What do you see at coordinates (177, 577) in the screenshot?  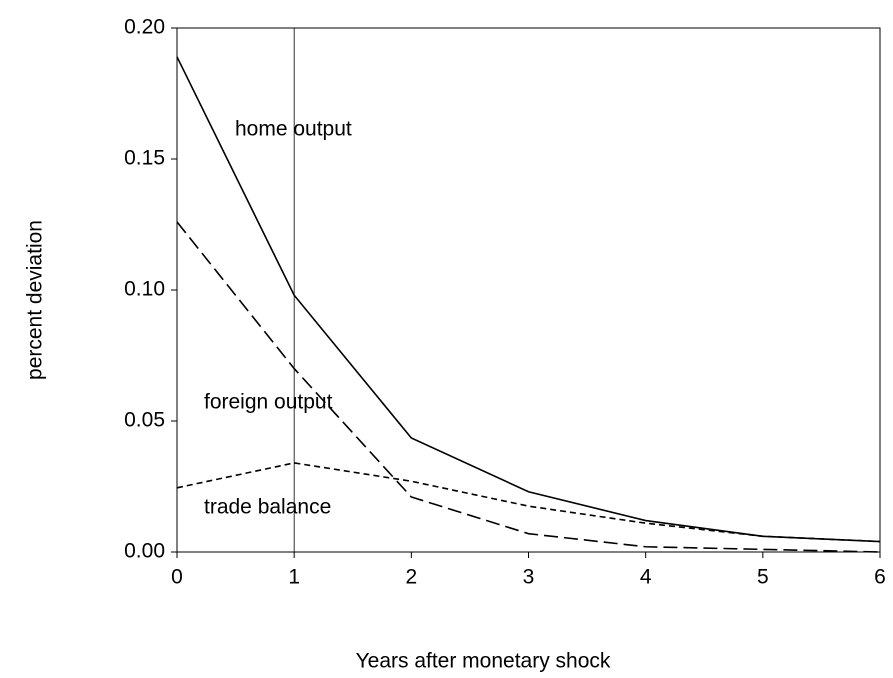 I see `x-tick-label: 0` at bounding box center [177, 577].